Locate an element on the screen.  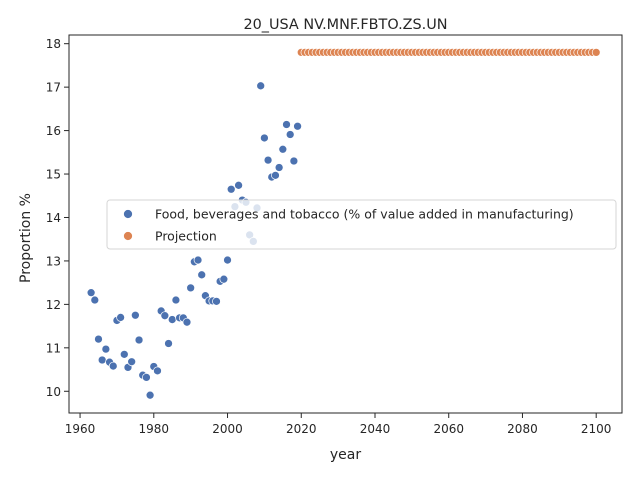
y-axis-label-group: Proportion % is located at coordinates (26, 238).